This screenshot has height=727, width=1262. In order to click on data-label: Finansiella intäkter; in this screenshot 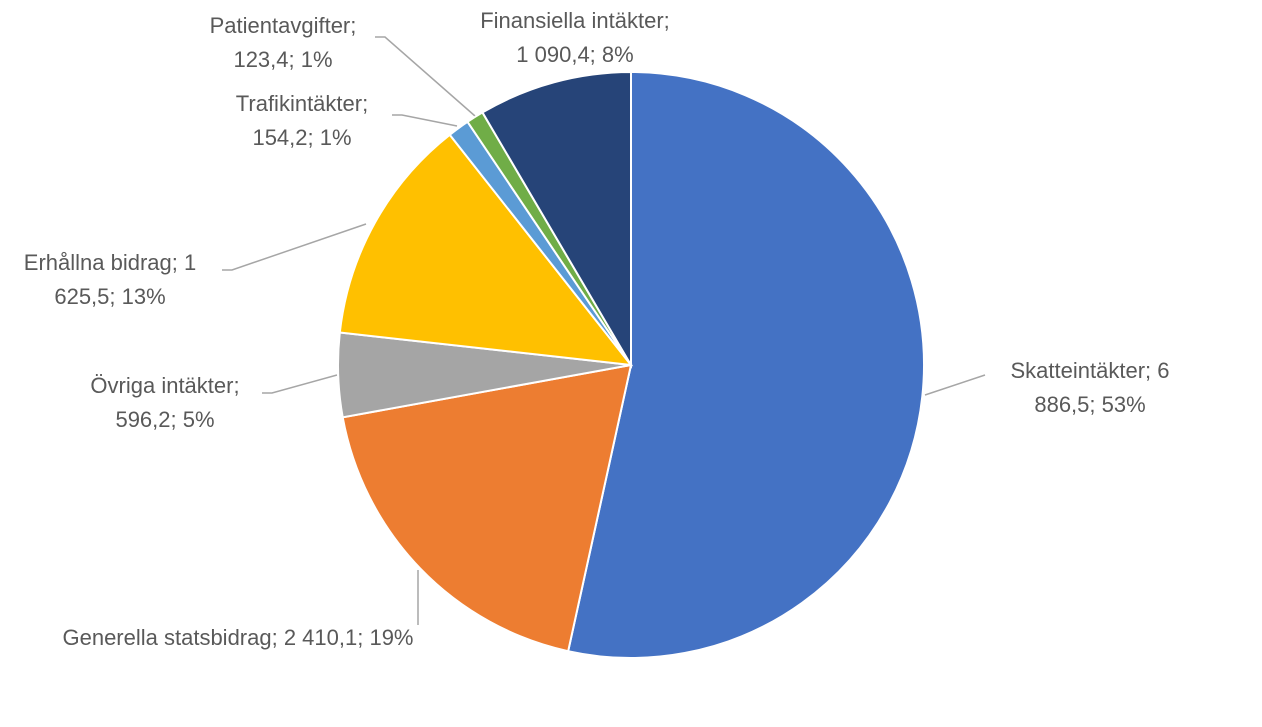, I will do `click(575, 20)`.